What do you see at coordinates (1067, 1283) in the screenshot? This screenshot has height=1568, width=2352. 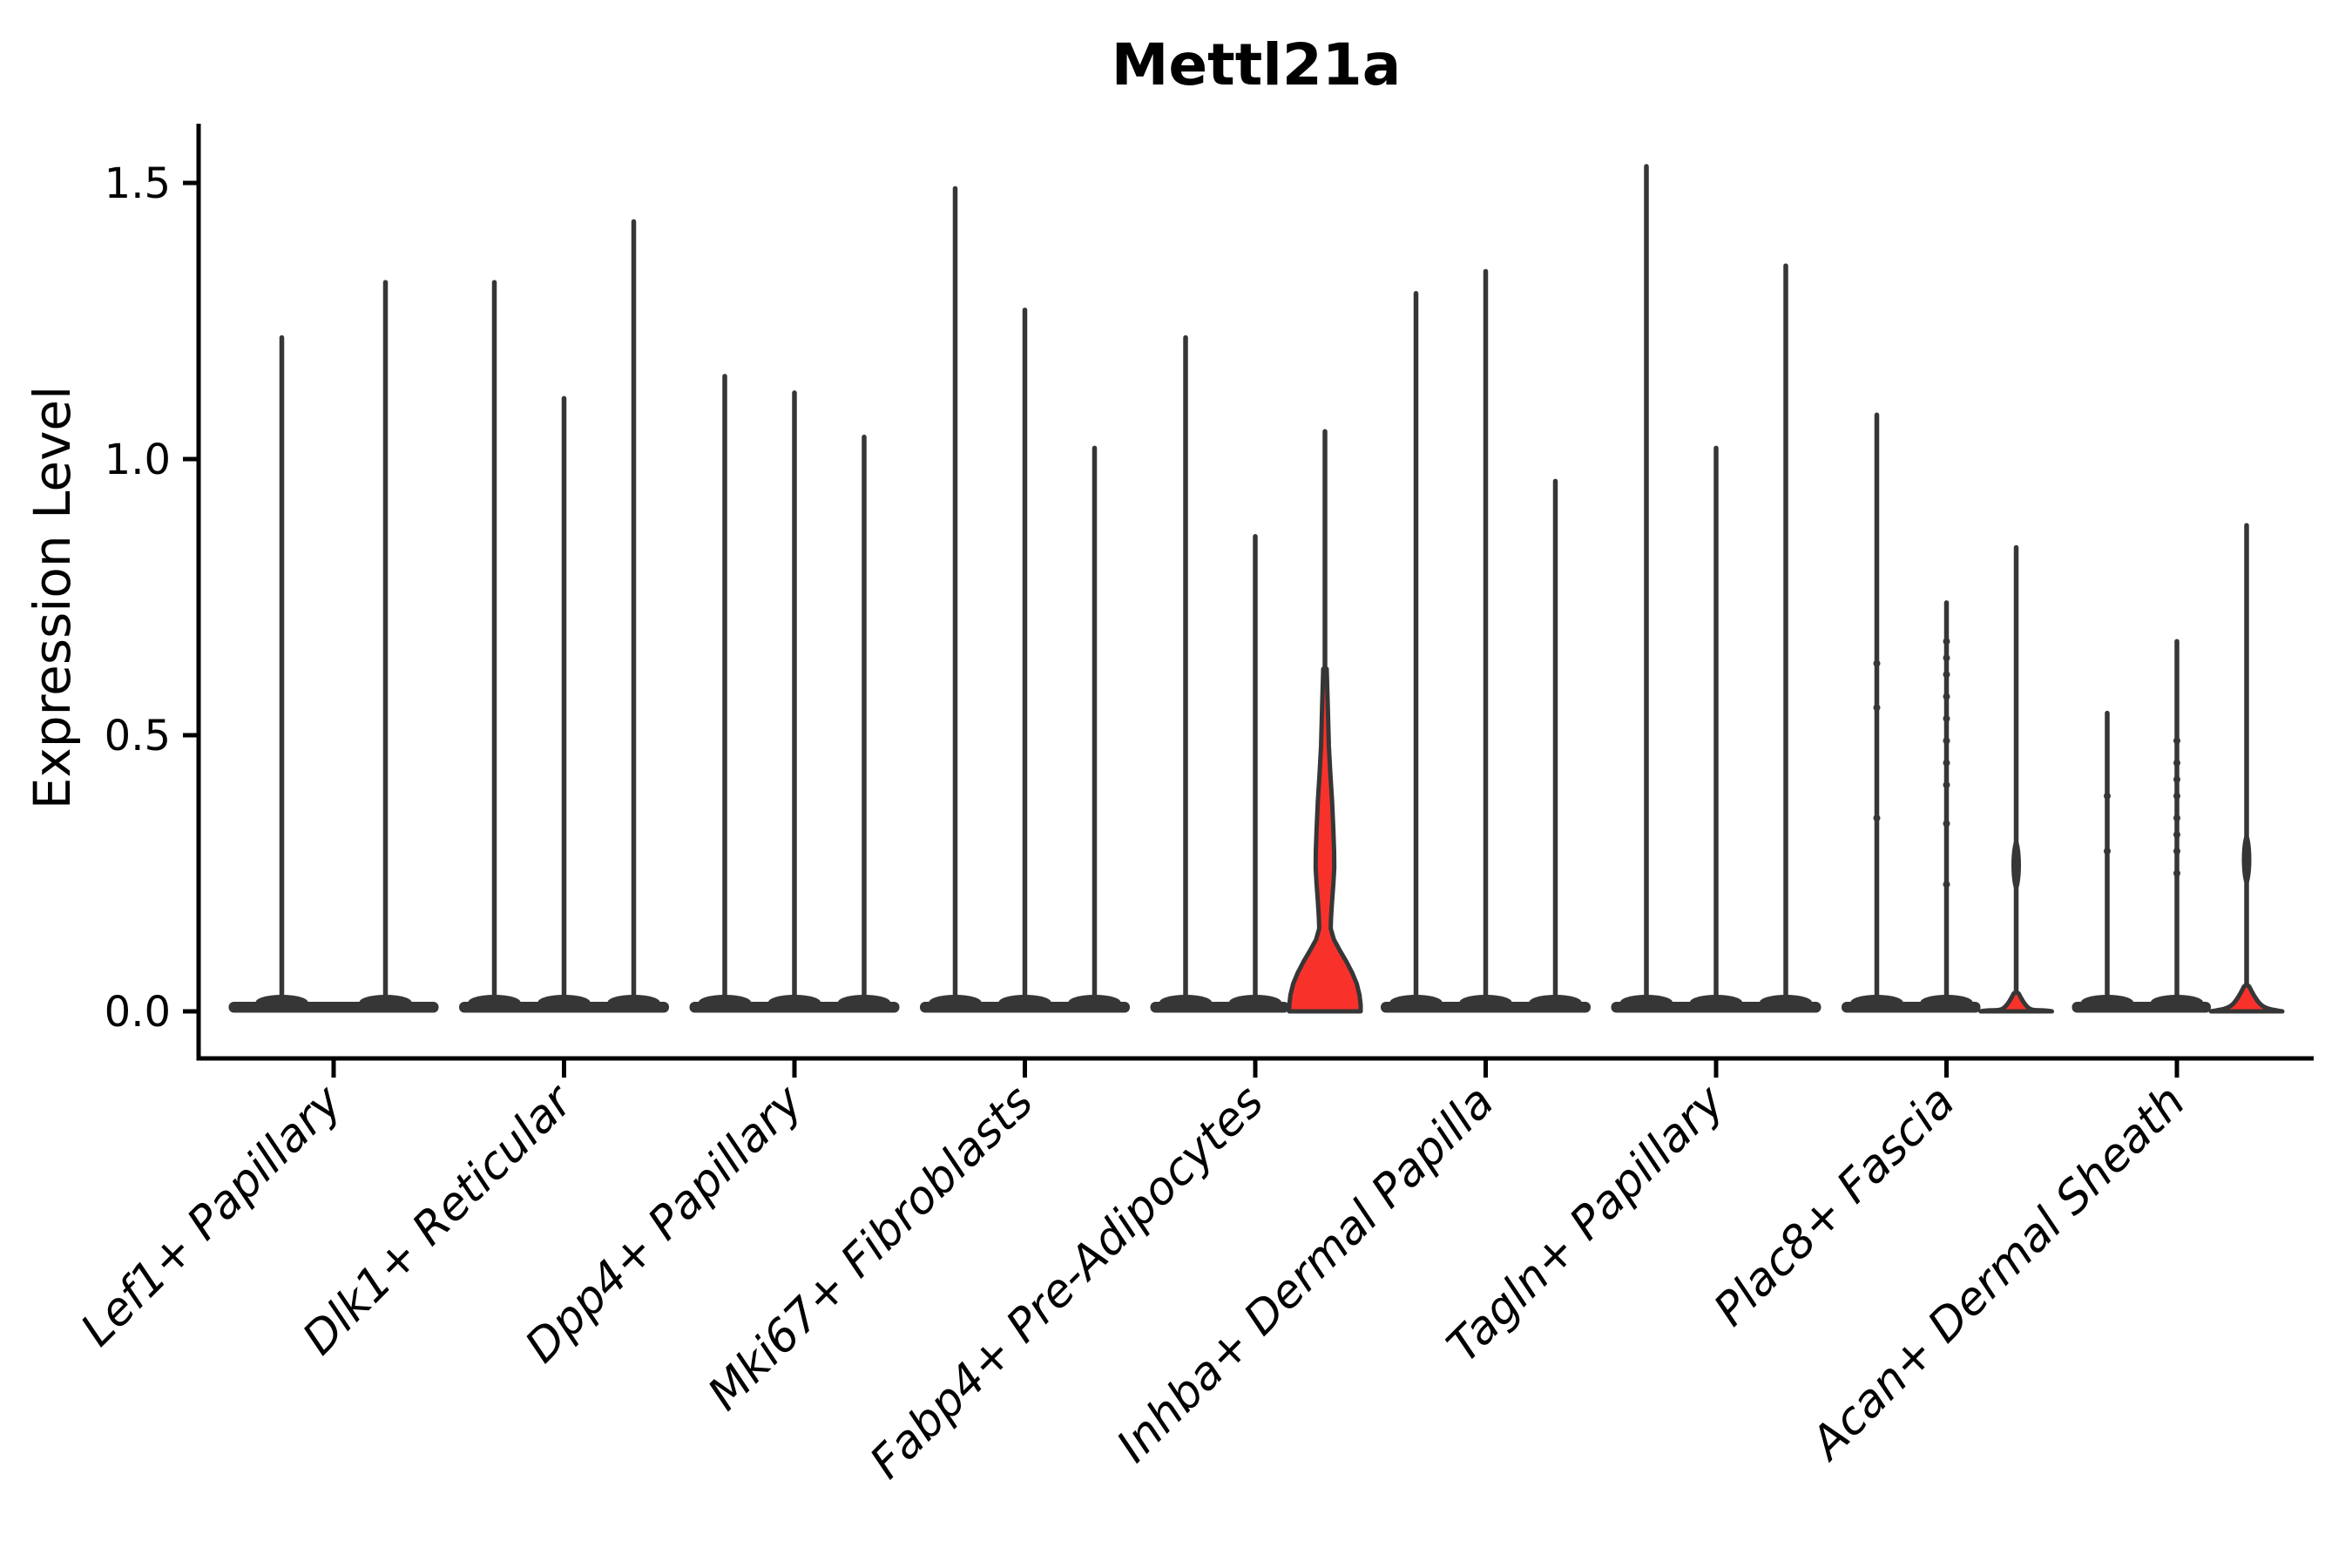 I see `x-tick-label: Fabp4+ Pre-Adipocytes` at bounding box center [1067, 1283].